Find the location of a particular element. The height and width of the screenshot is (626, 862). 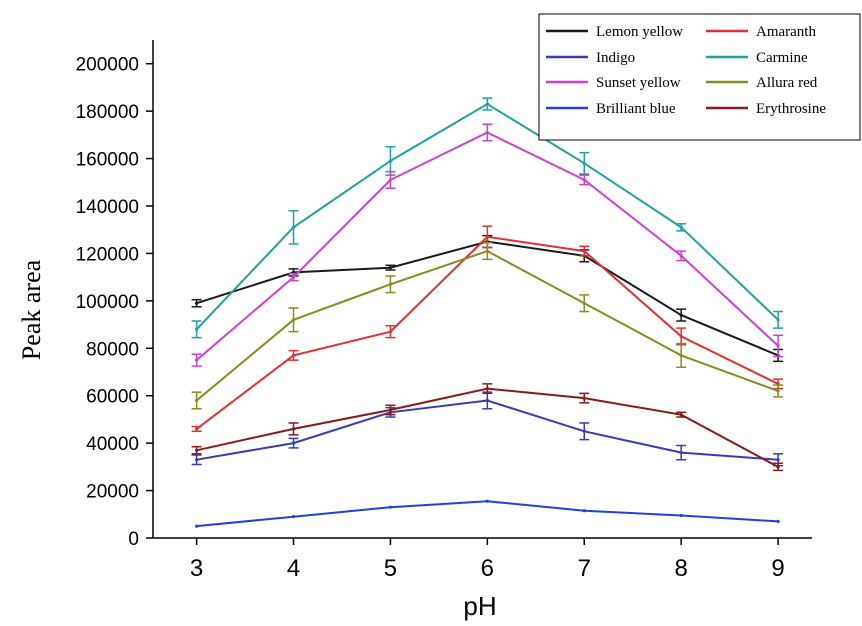

legend-label: Erythrosine is located at coordinates (791, 109).